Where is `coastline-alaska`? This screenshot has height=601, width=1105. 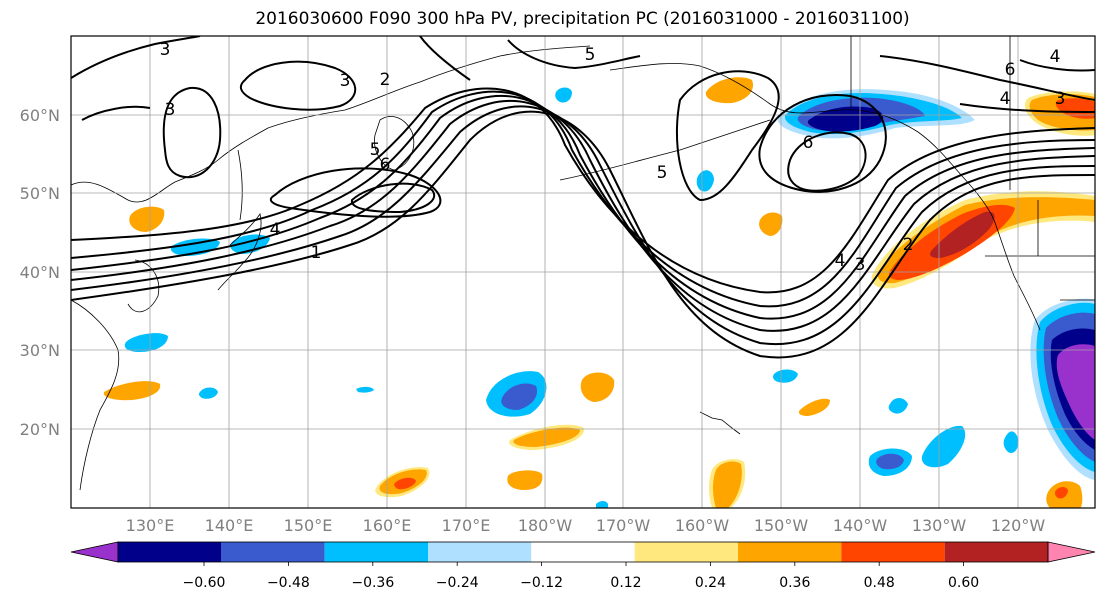 coastline-alaska is located at coordinates (802, 142).